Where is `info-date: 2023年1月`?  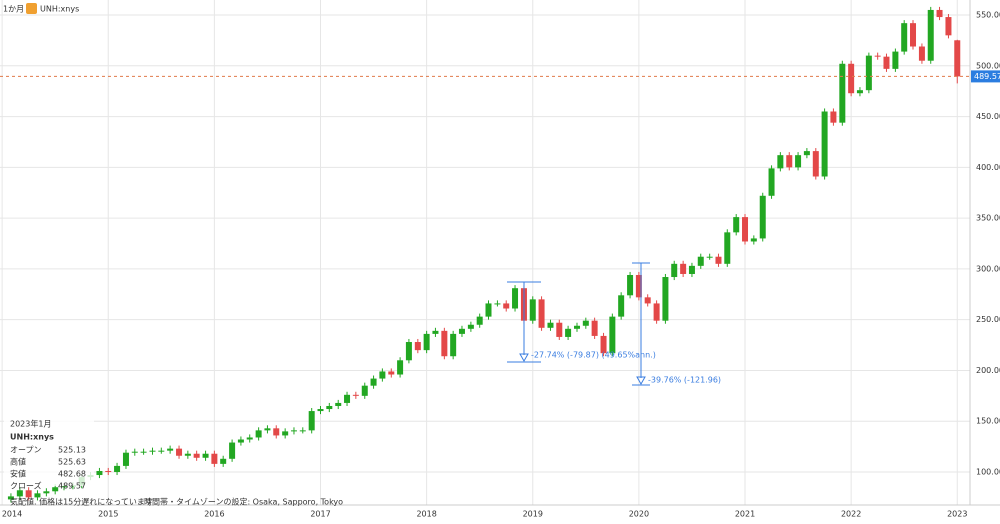
info-date: 2023年1月 is located at coordinates (30, 424).